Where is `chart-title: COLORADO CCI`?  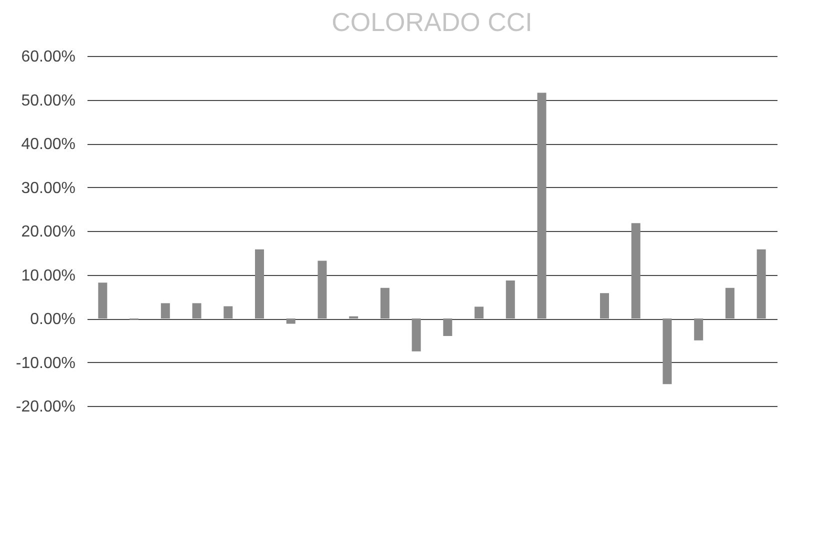 chart-title: COLORADO CCI is located at coordinates (432, 22).